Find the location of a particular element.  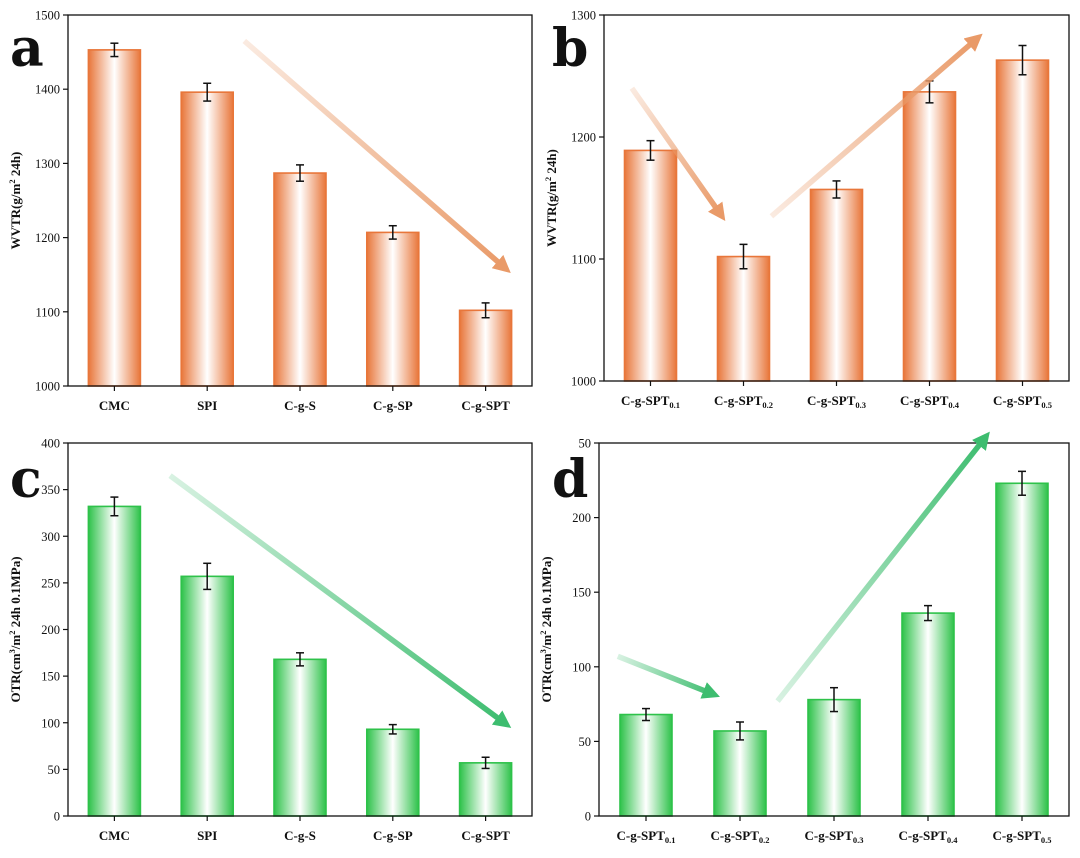

panel-letter: d is located at coordinates (570, 479).